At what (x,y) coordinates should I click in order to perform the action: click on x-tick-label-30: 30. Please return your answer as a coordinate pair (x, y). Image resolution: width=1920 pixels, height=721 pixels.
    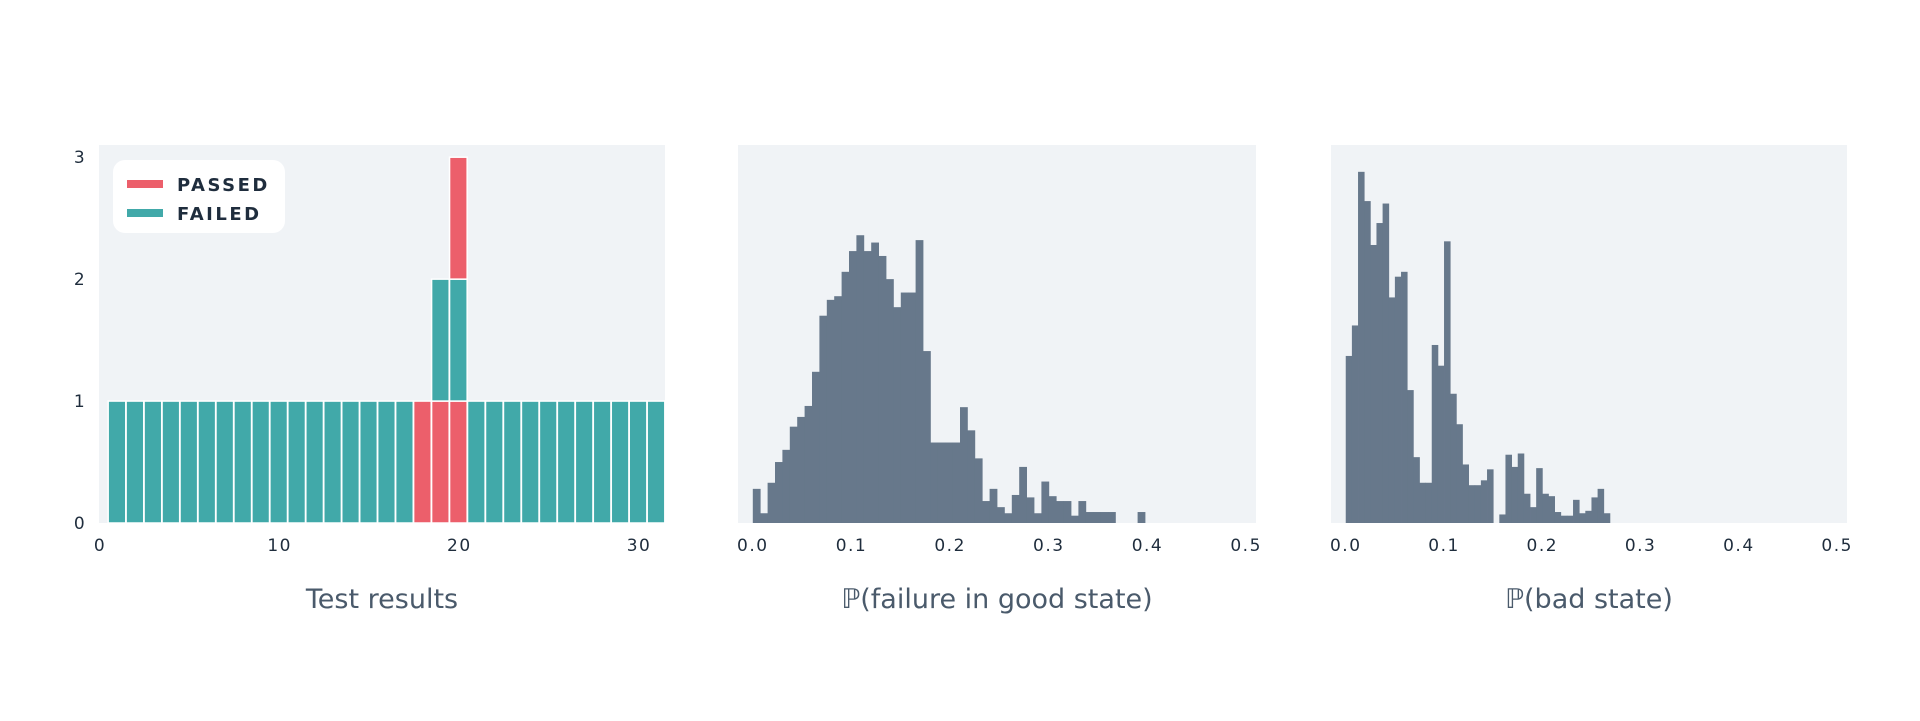
    Looking at the image, I should click on (639, 546).